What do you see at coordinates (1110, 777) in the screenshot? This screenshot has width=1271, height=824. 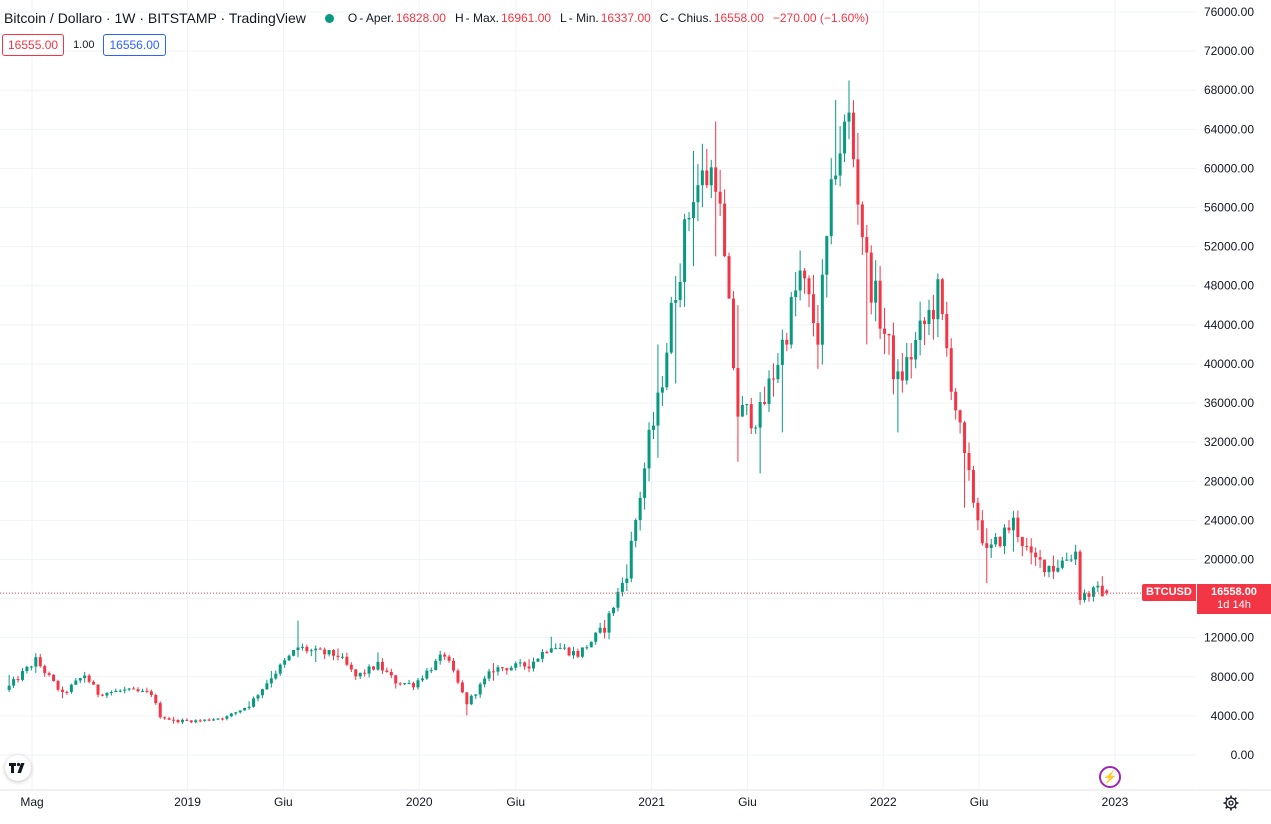 I see `lightning-icon: ⚡` at bounding box center [1110, 777].